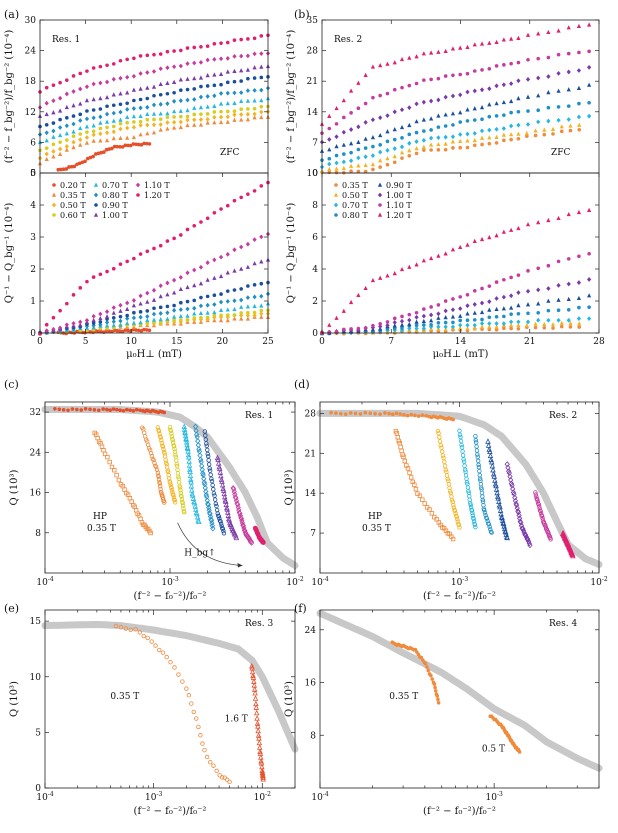  Describe the element at coordinates (11, 14) in the screenshot. I see `panel-label: (a)` at that location.